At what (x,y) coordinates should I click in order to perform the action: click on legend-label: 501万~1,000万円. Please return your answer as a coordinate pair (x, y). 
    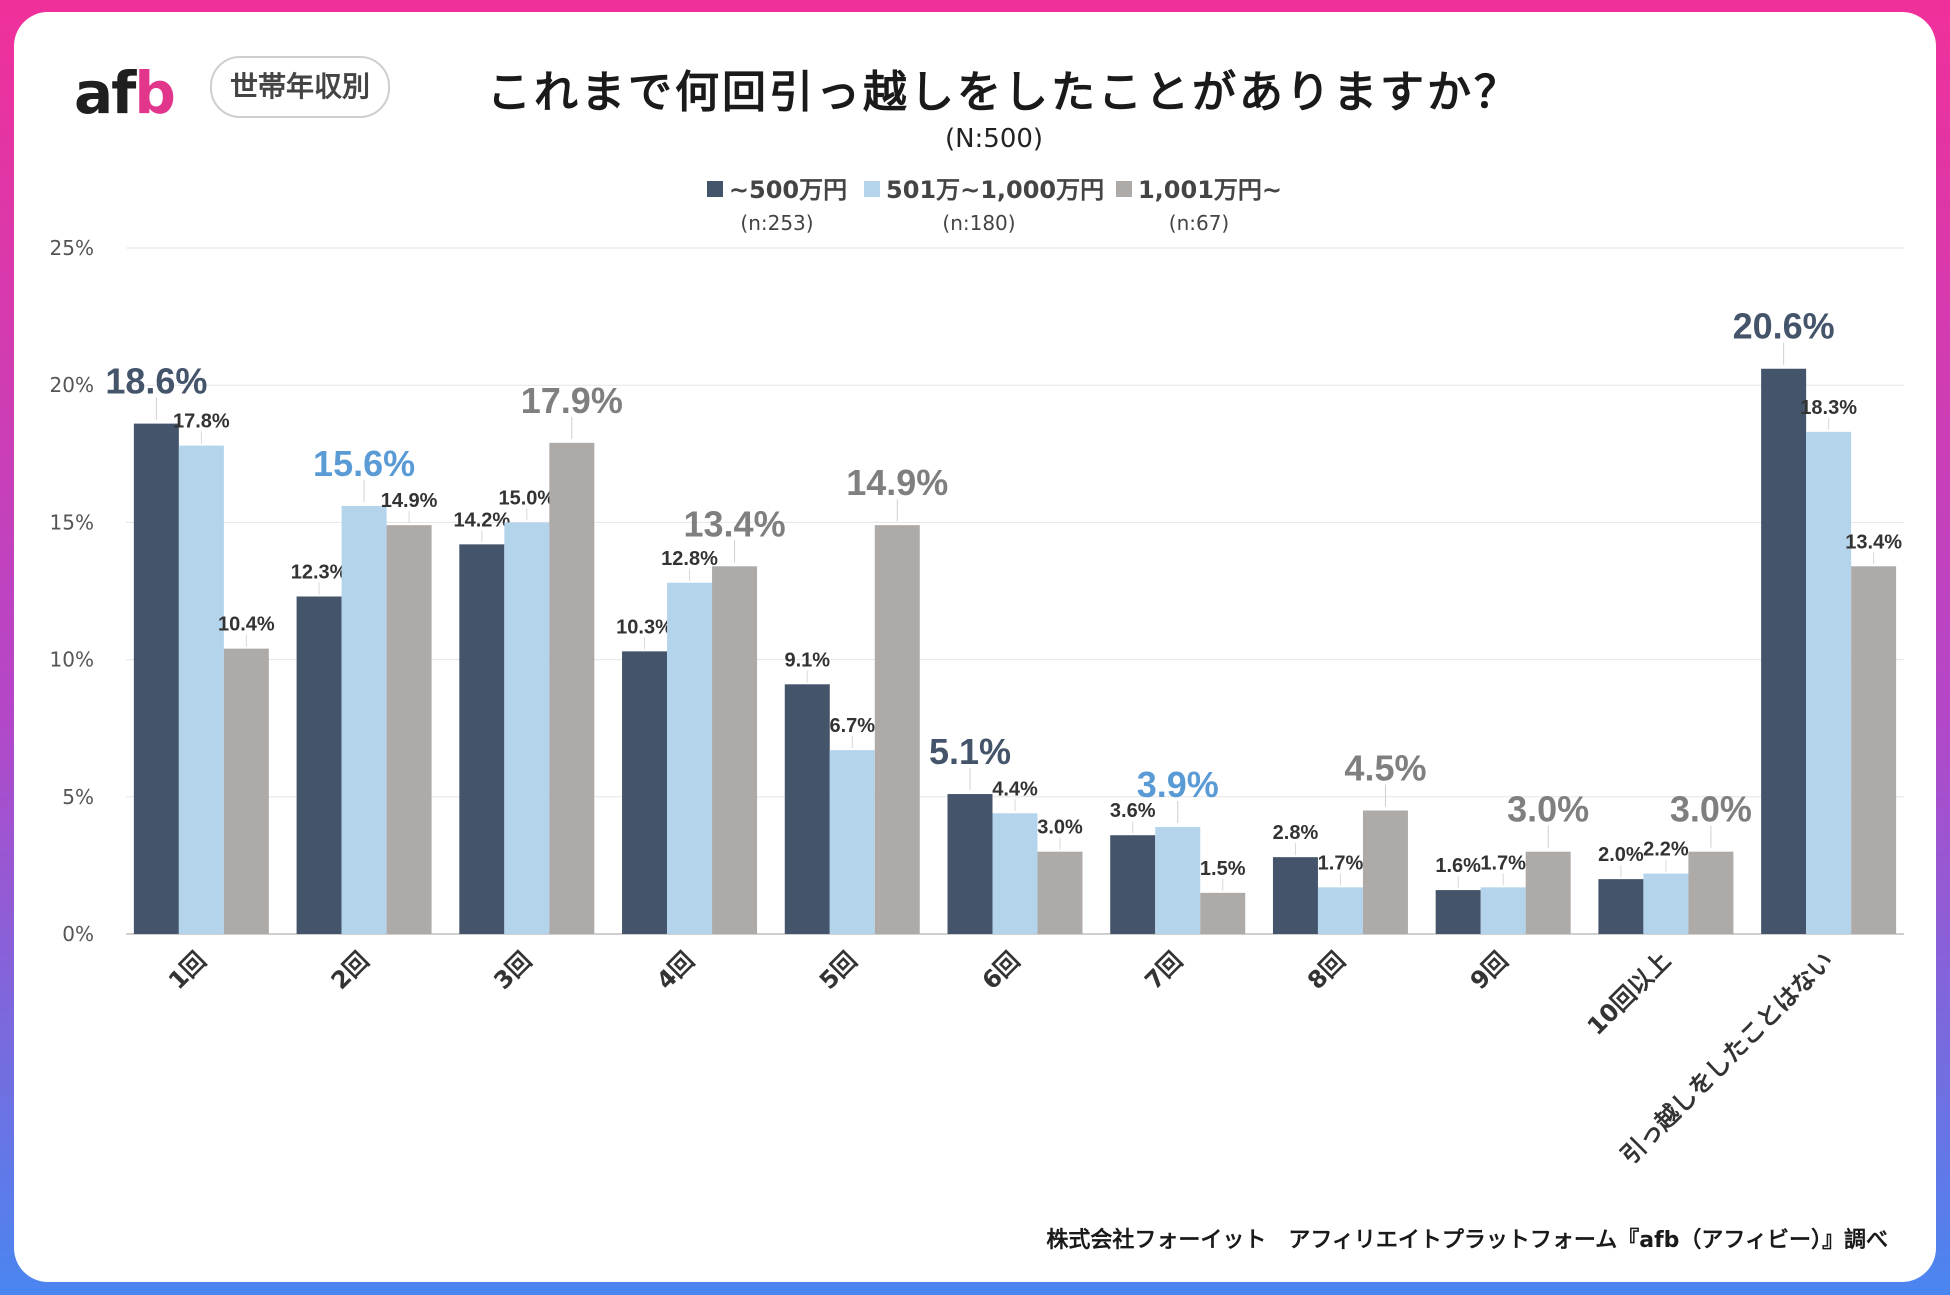
    Looking at the image, I should click on (995, 190).